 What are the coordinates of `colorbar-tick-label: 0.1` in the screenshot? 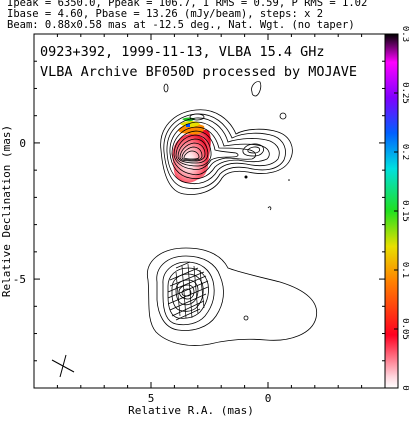 It's located at (404, 270).